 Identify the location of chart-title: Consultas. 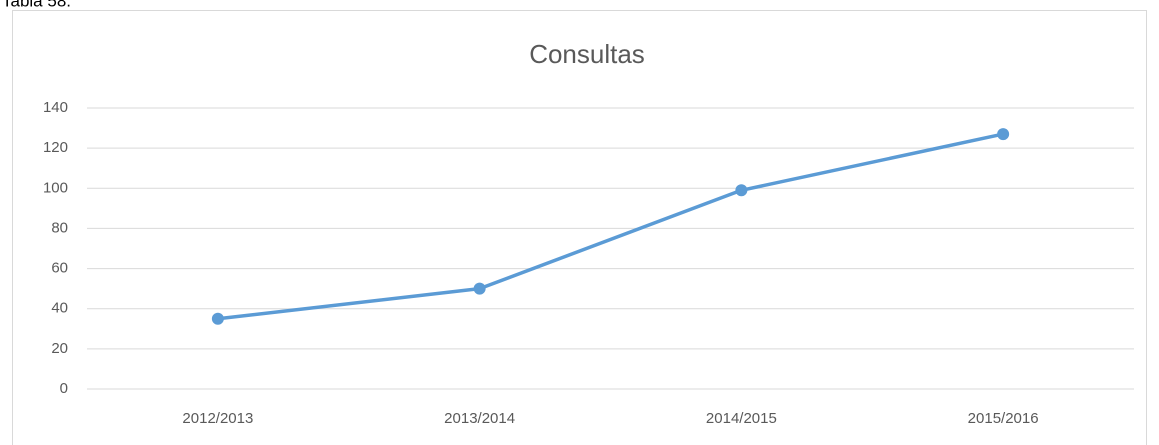
(587, 54).